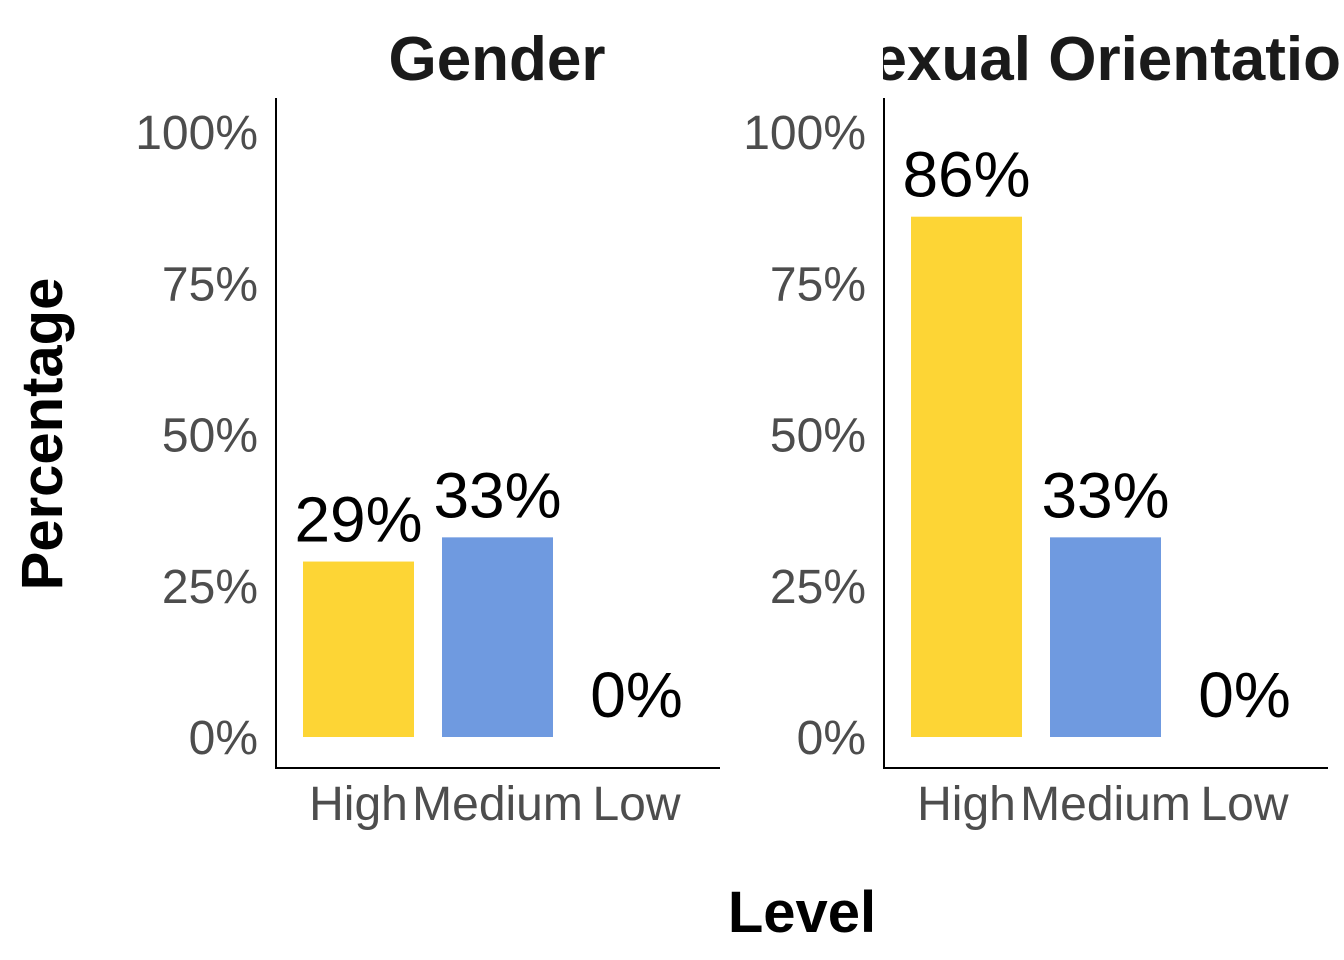 This screenshot has width=1344, height=960. Describe the element at coordinates (496, 59) in the screenshot. I see `panel-title: Gender` at that location.